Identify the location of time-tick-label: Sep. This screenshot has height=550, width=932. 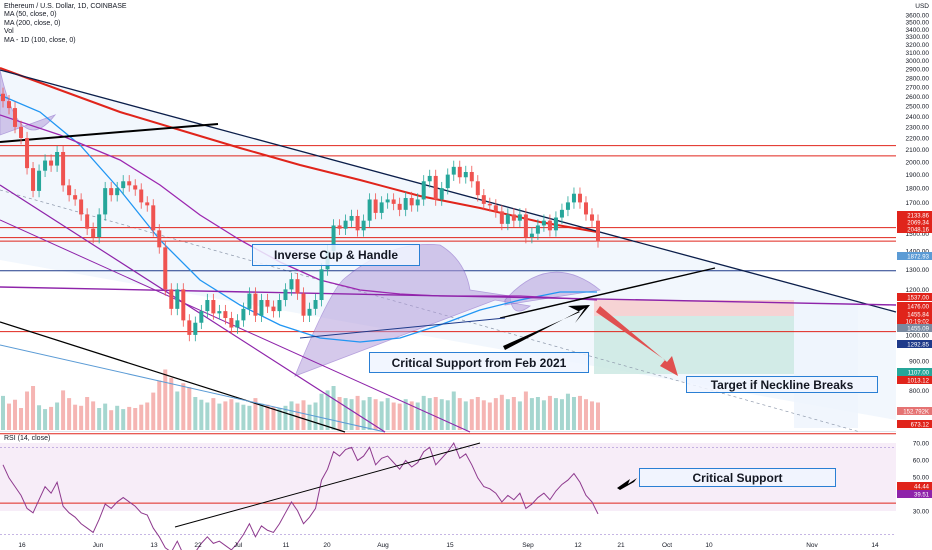
(528, 545).